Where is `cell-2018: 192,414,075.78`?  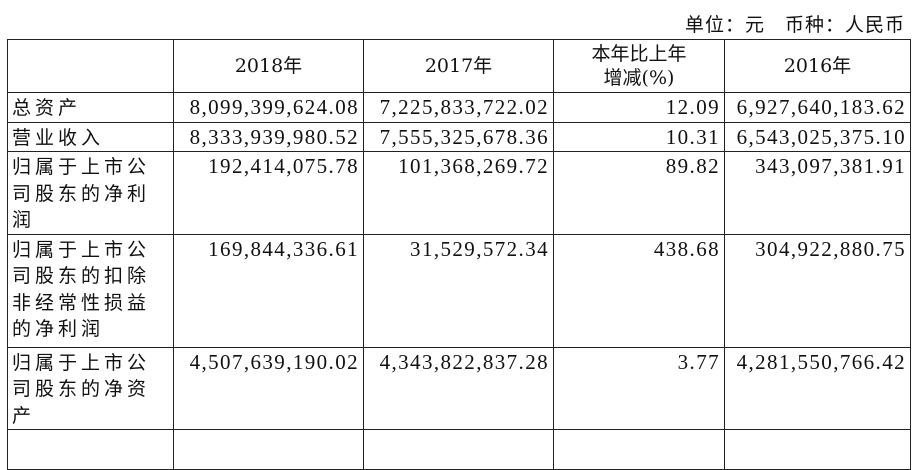
cell-2018: 192,414,075.78 is located at coordinates (268, 193).